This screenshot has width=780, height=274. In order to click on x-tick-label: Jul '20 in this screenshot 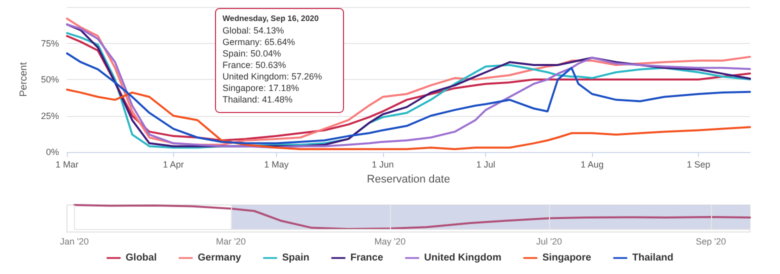, I will do `click(549, 241)`.